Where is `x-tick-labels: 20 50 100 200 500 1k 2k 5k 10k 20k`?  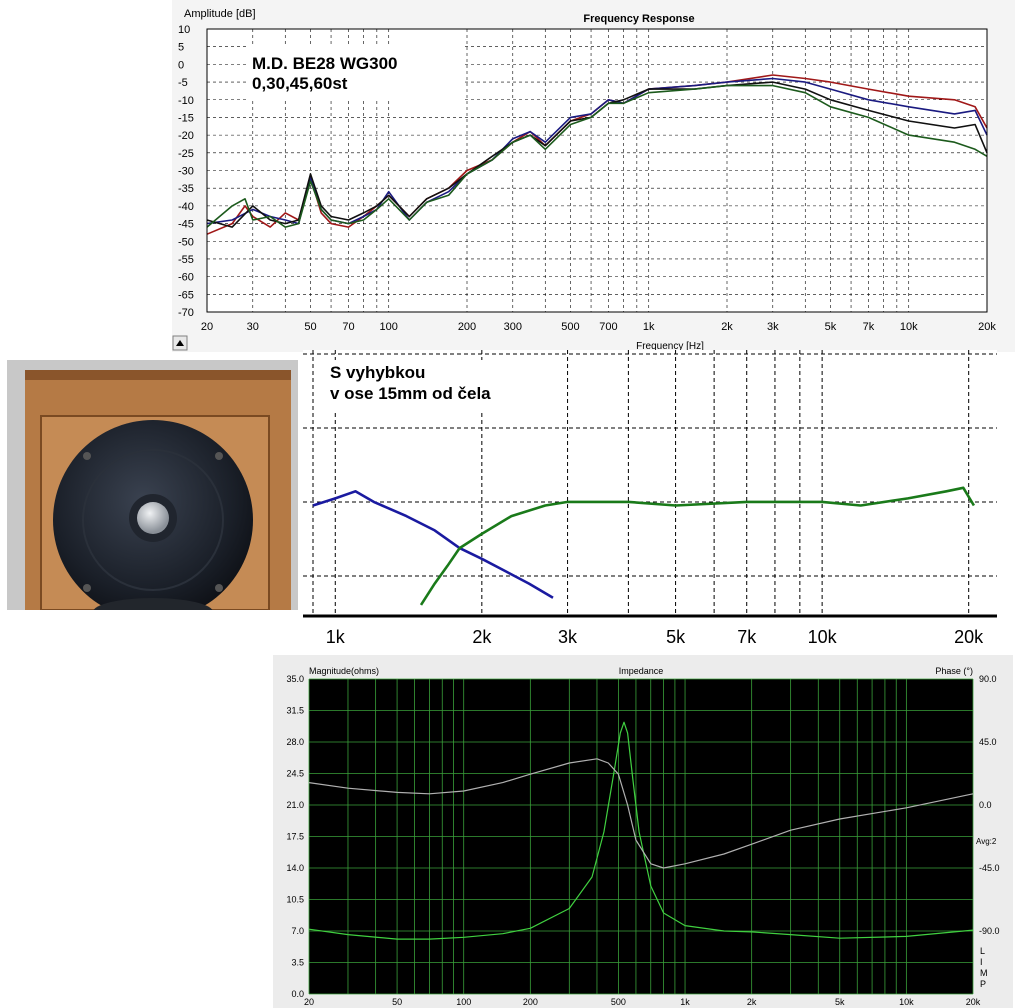 x-tick-labels: 20 50 100 200 500 1k 2k 5k 10k 20k is located at coordinates (642, 1002).